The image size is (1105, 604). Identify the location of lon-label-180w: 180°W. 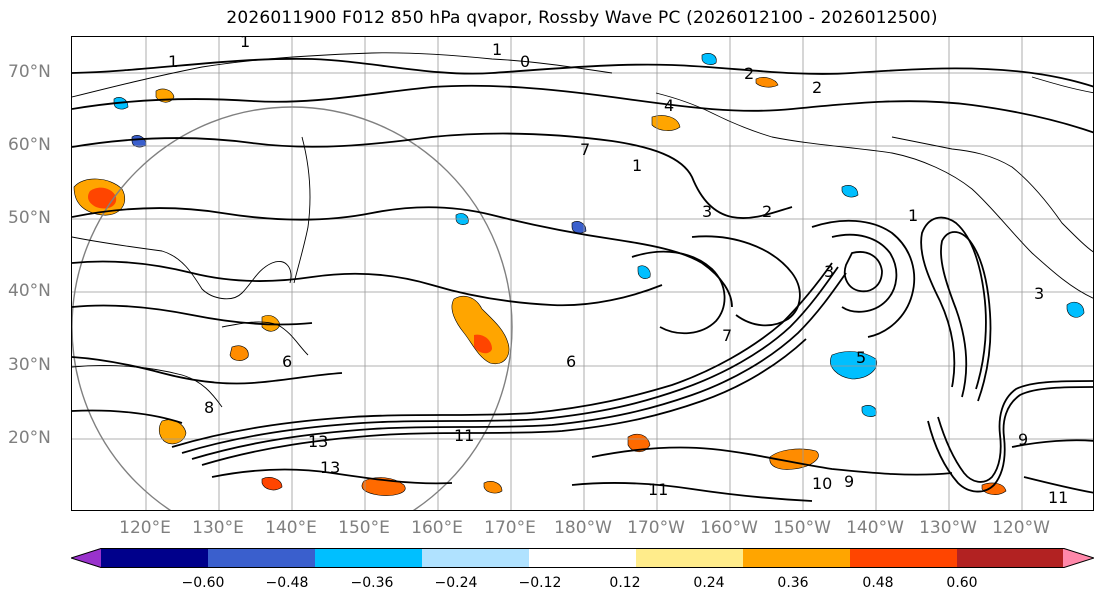
(583, 528).